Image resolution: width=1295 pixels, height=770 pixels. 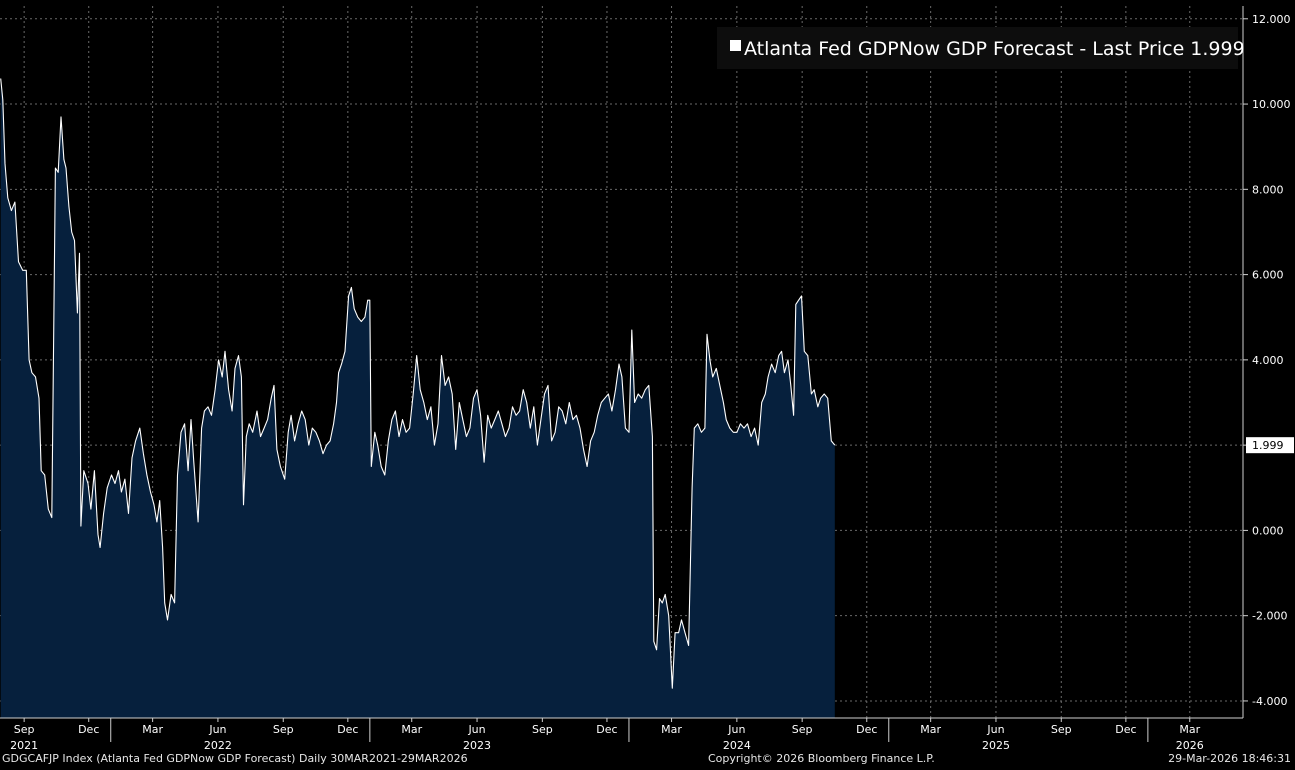 I want to click on footer-copyright: Copyright© 2026 Bloomberg Finance L.P., so click(x=821, y=758).